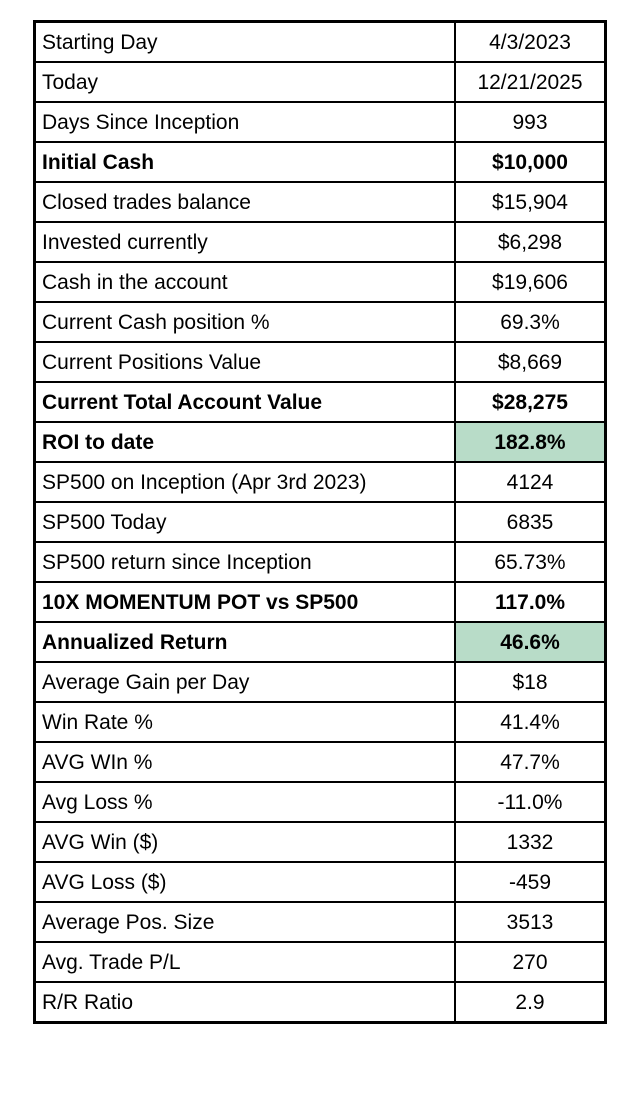 The height and width of the screenshot is (1110, 624). I want to click on row-label-cell: Average Gain per Day, so click(244, 682).